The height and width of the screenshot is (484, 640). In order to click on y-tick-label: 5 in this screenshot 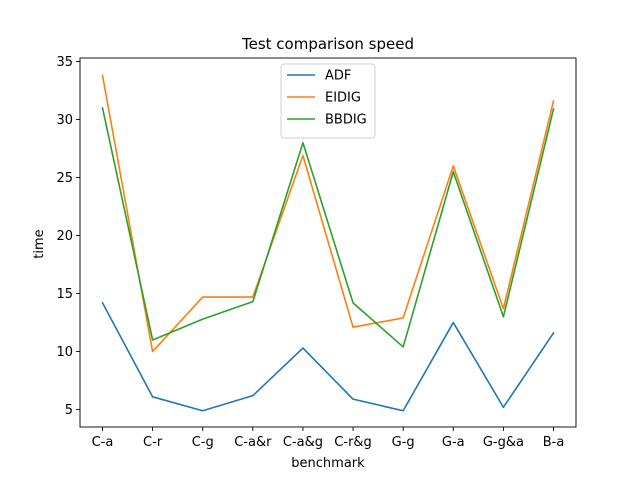, I will do `click(69, 410)`.